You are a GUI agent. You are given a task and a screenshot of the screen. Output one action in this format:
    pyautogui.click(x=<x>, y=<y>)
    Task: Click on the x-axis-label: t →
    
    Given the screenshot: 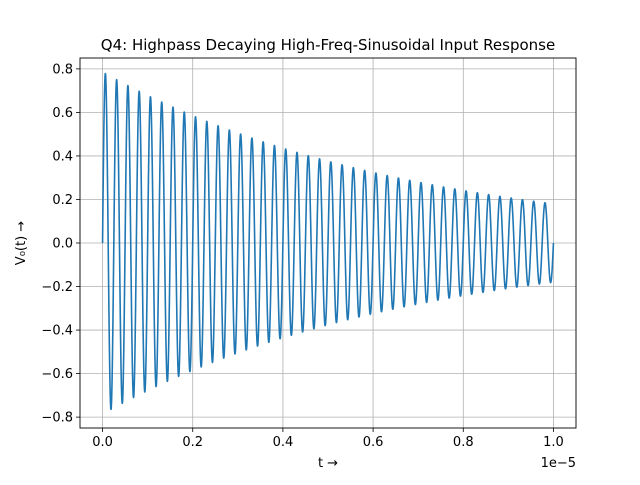 What is the action you would take?
    pyautogui.click(x=328, y=463)
    